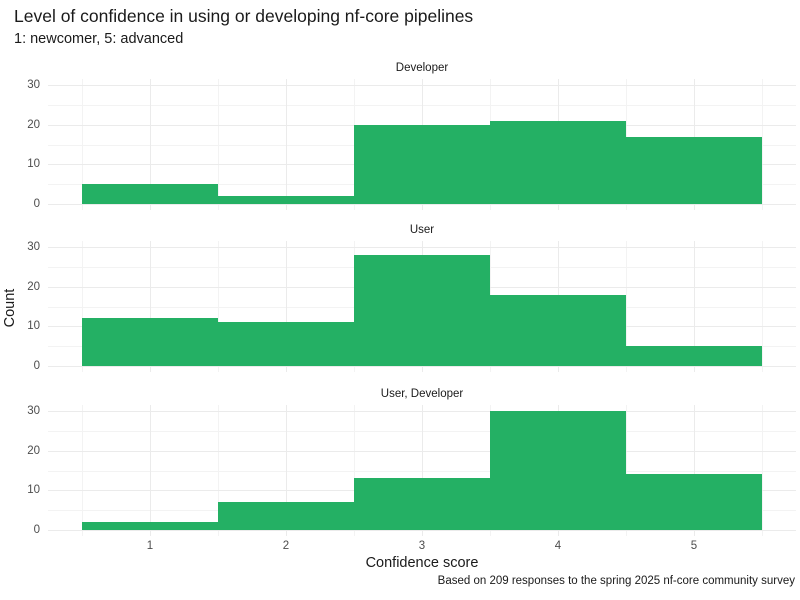 The height and width of the screenshot is (600, 800). I want to click on facet-strip-label: User, so click(422, 230).